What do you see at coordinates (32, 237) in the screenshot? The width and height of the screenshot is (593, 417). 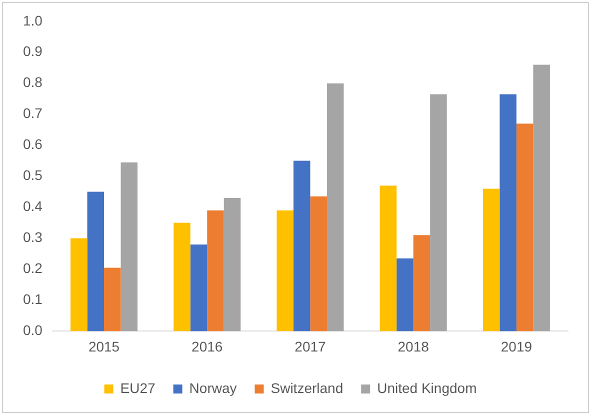 I see `y-tick-label: 0.3` at bounding box center [32, 237].